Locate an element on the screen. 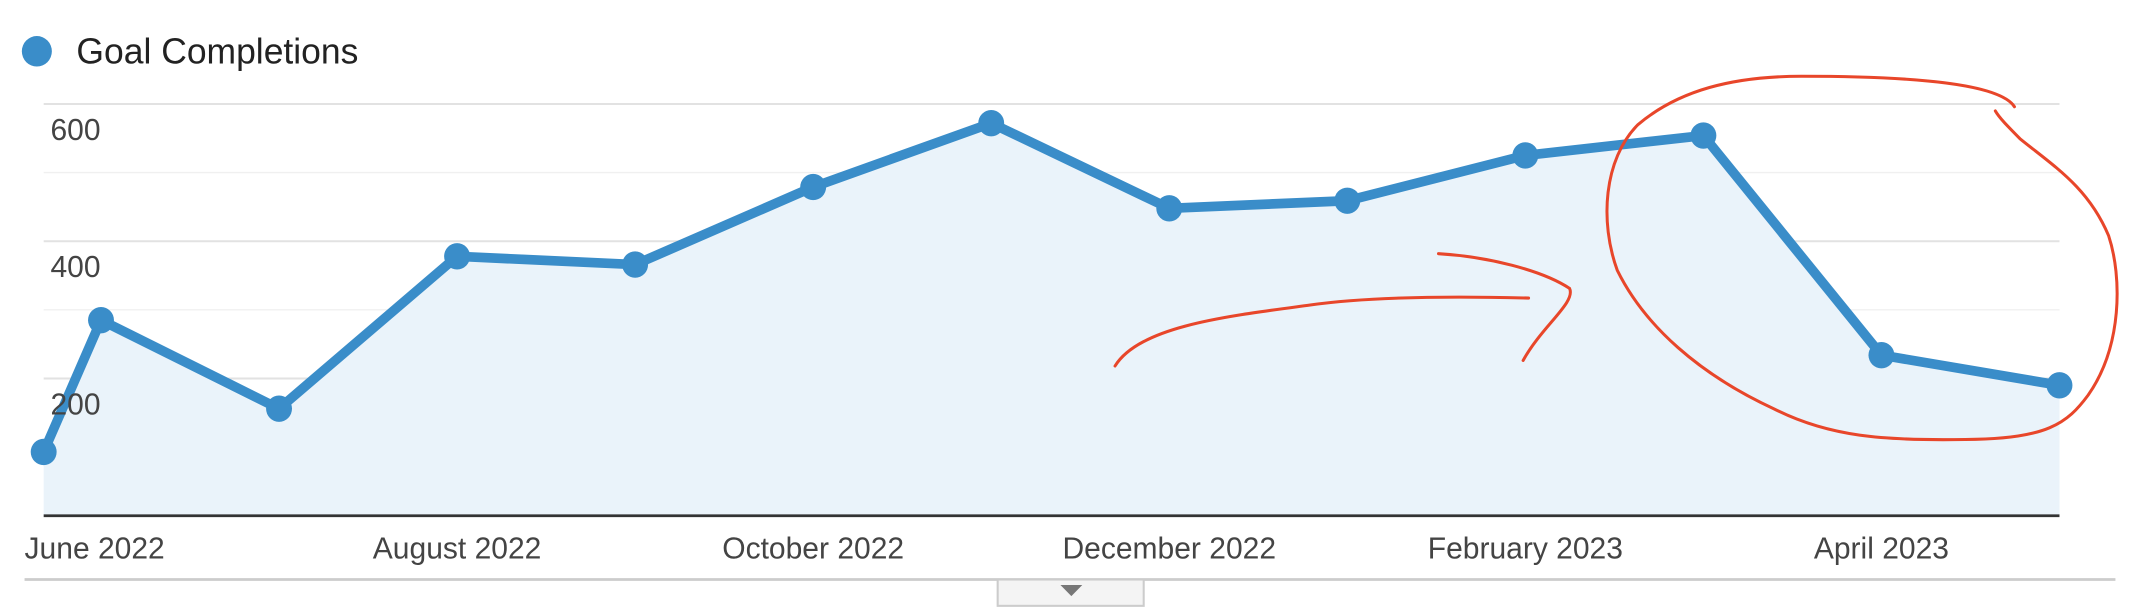  y-tick-label: 200 is located at coordinates (75, 404).